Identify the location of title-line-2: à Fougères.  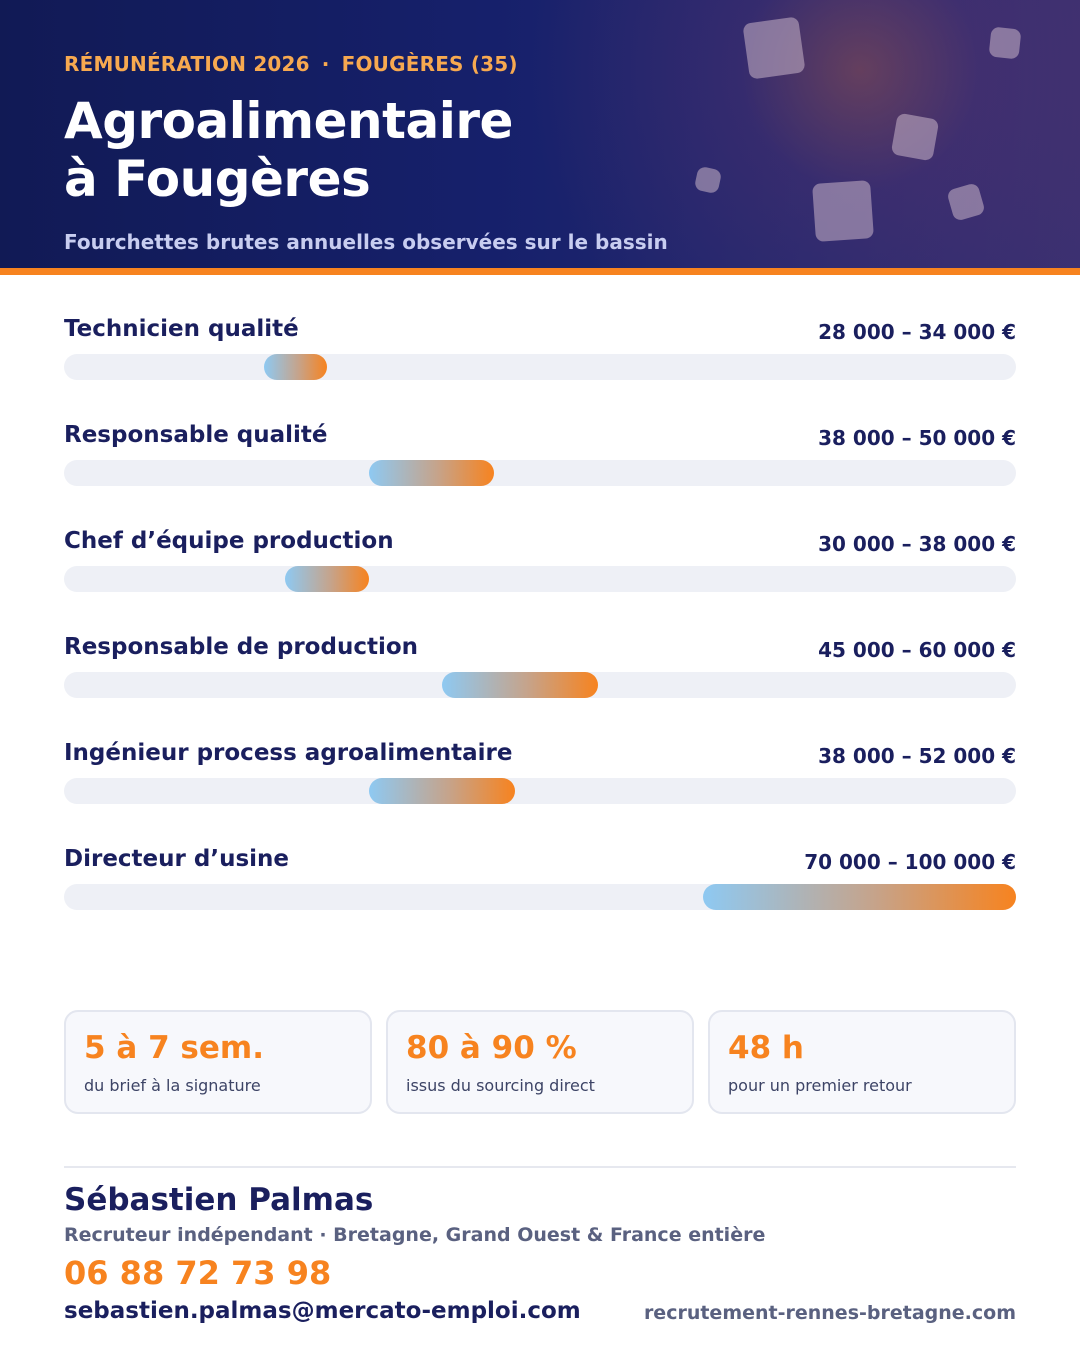
(217, 179).